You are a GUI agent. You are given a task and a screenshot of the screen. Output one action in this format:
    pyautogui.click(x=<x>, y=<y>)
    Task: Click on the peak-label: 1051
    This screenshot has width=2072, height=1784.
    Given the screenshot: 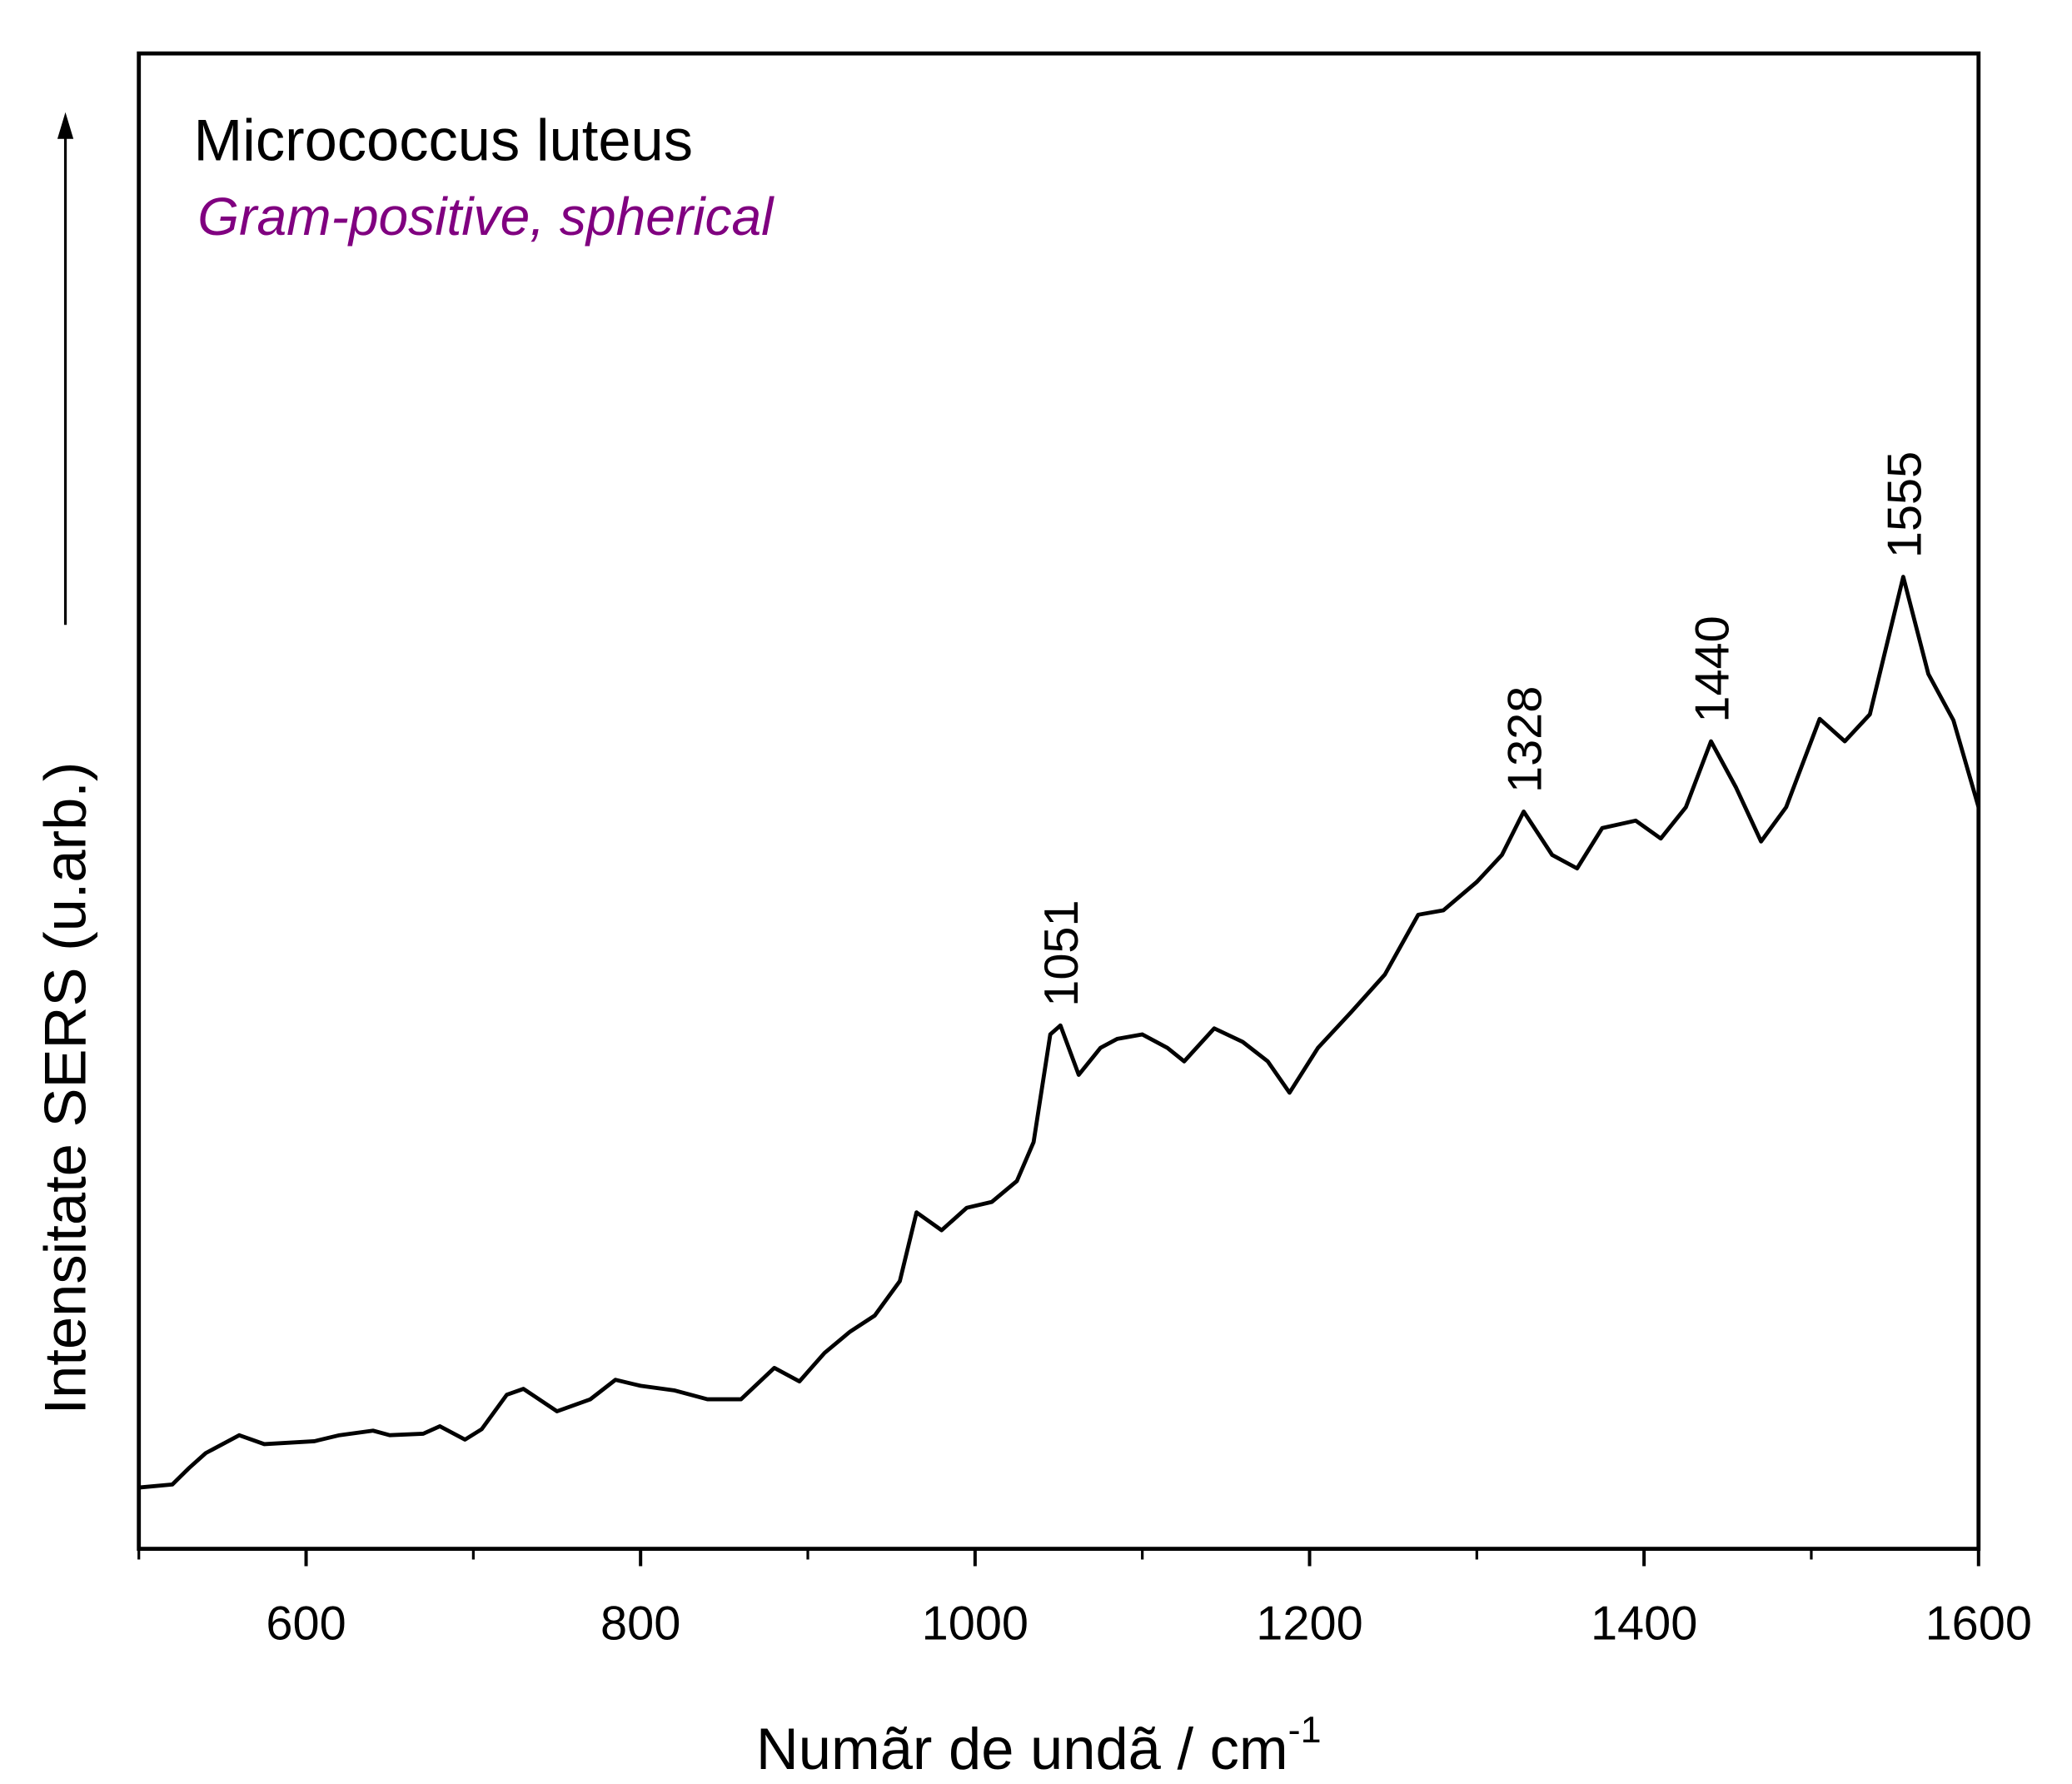 What is the action you would take?
    pyautogui.click(x=1061, y=953)
    